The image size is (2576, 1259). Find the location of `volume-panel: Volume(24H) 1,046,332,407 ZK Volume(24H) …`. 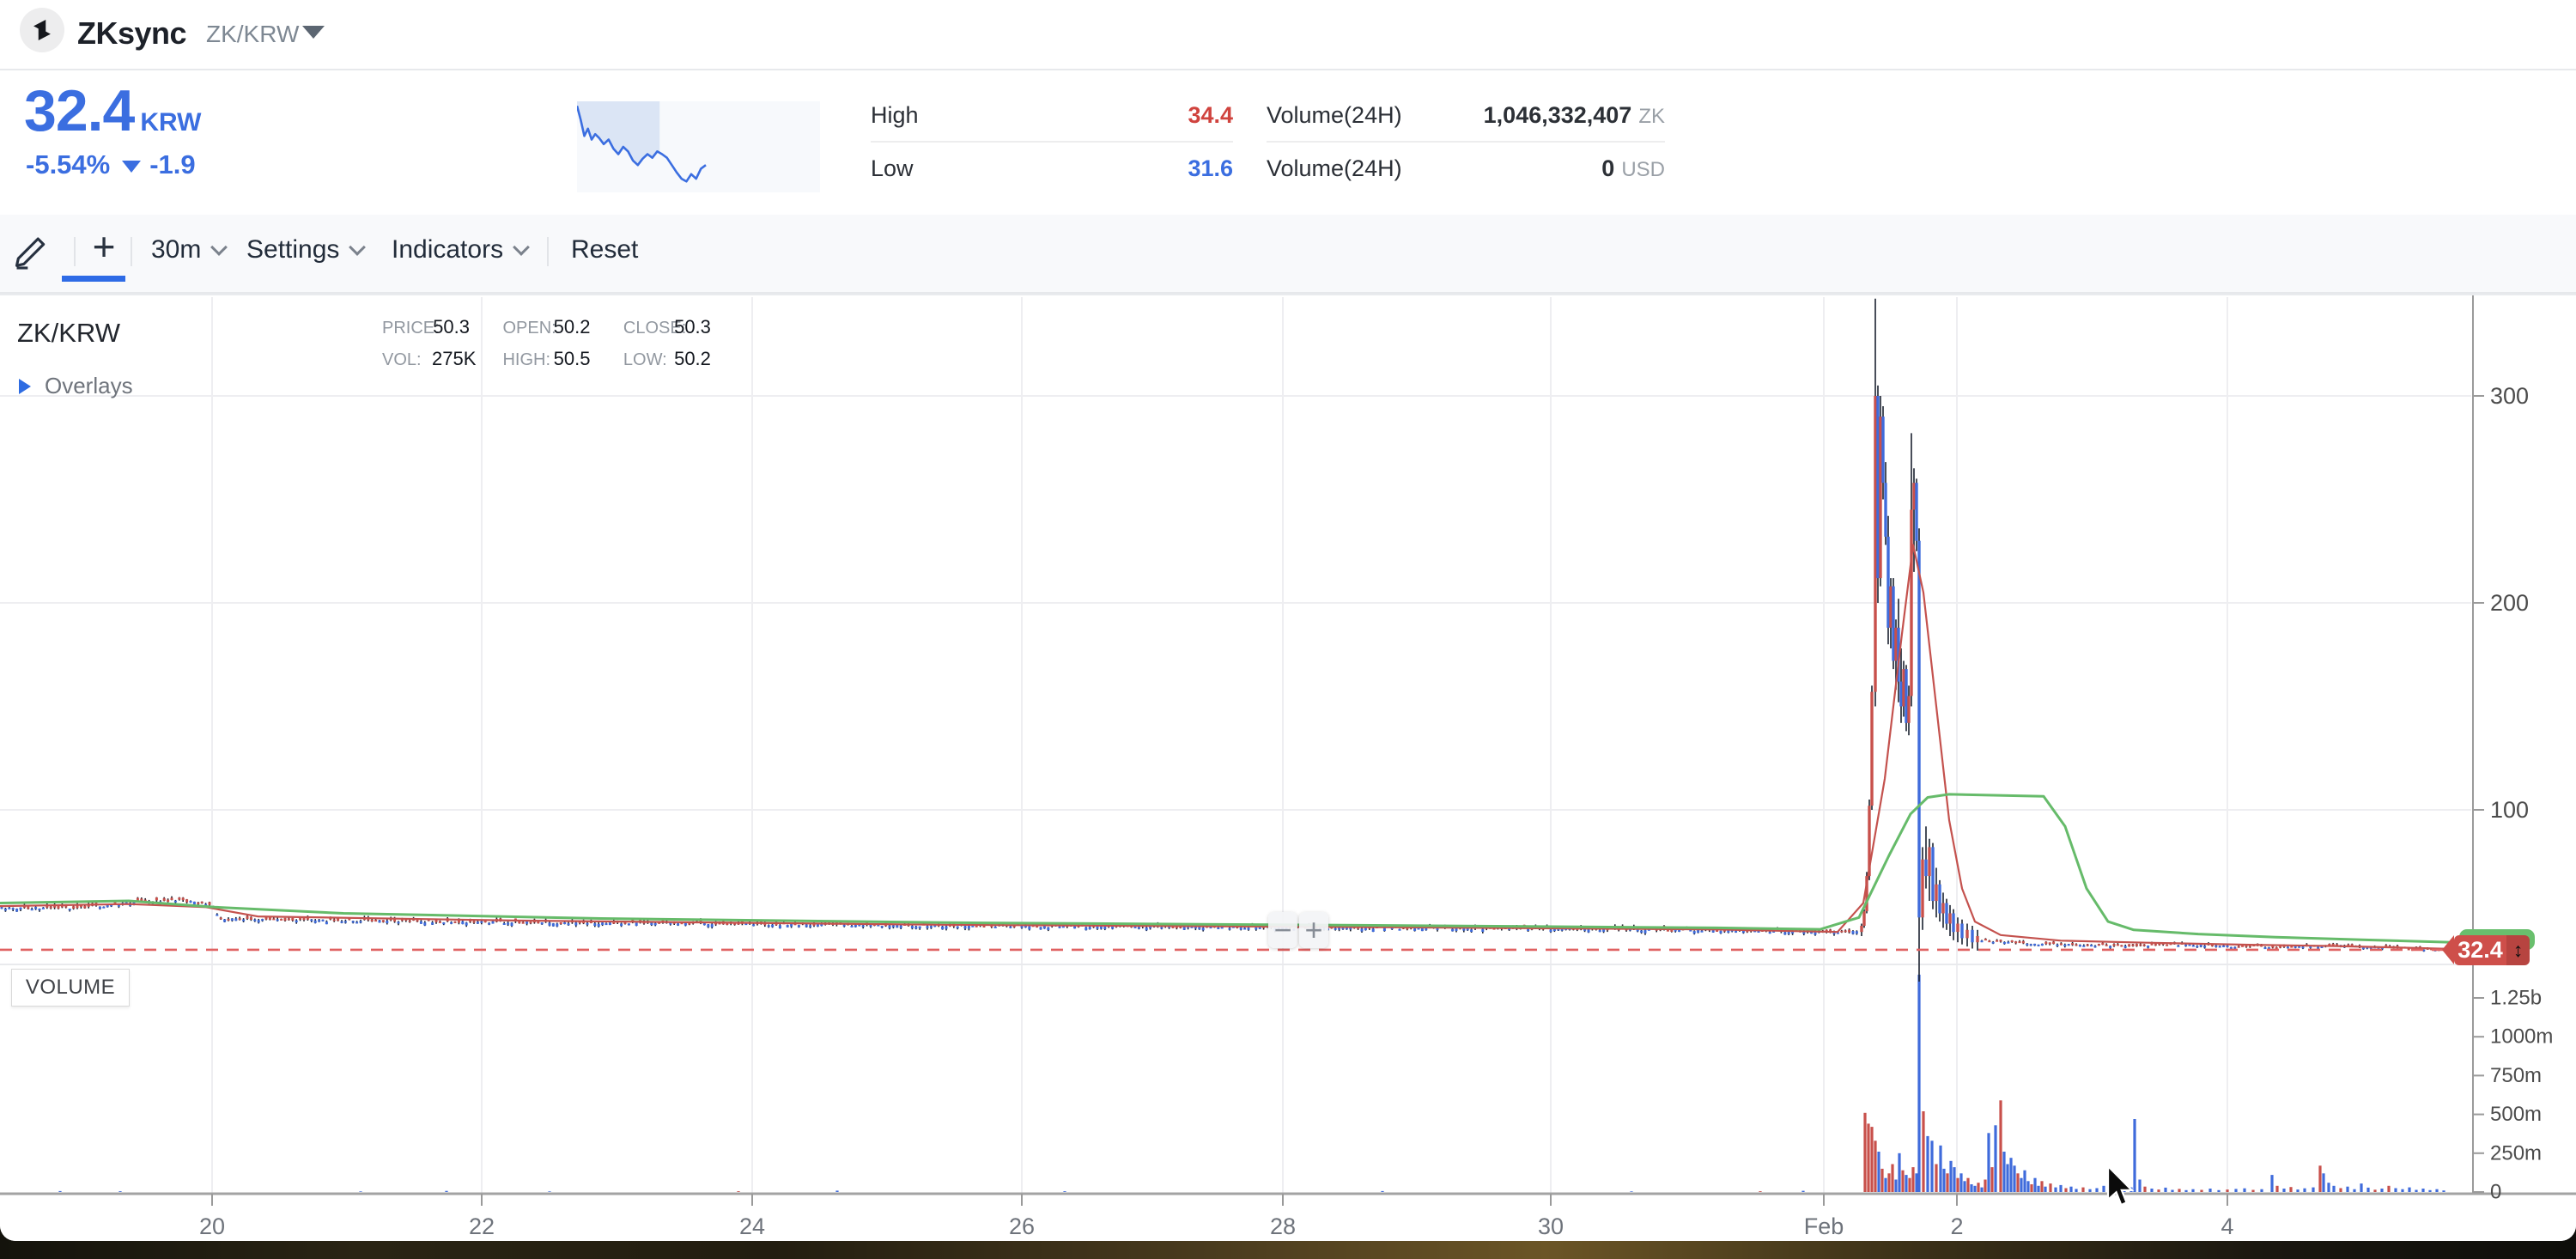

volume-panel: Volume(24H) 1,046,332,407 ZK Volume(24H) … is located at coordinates (1466, 141).